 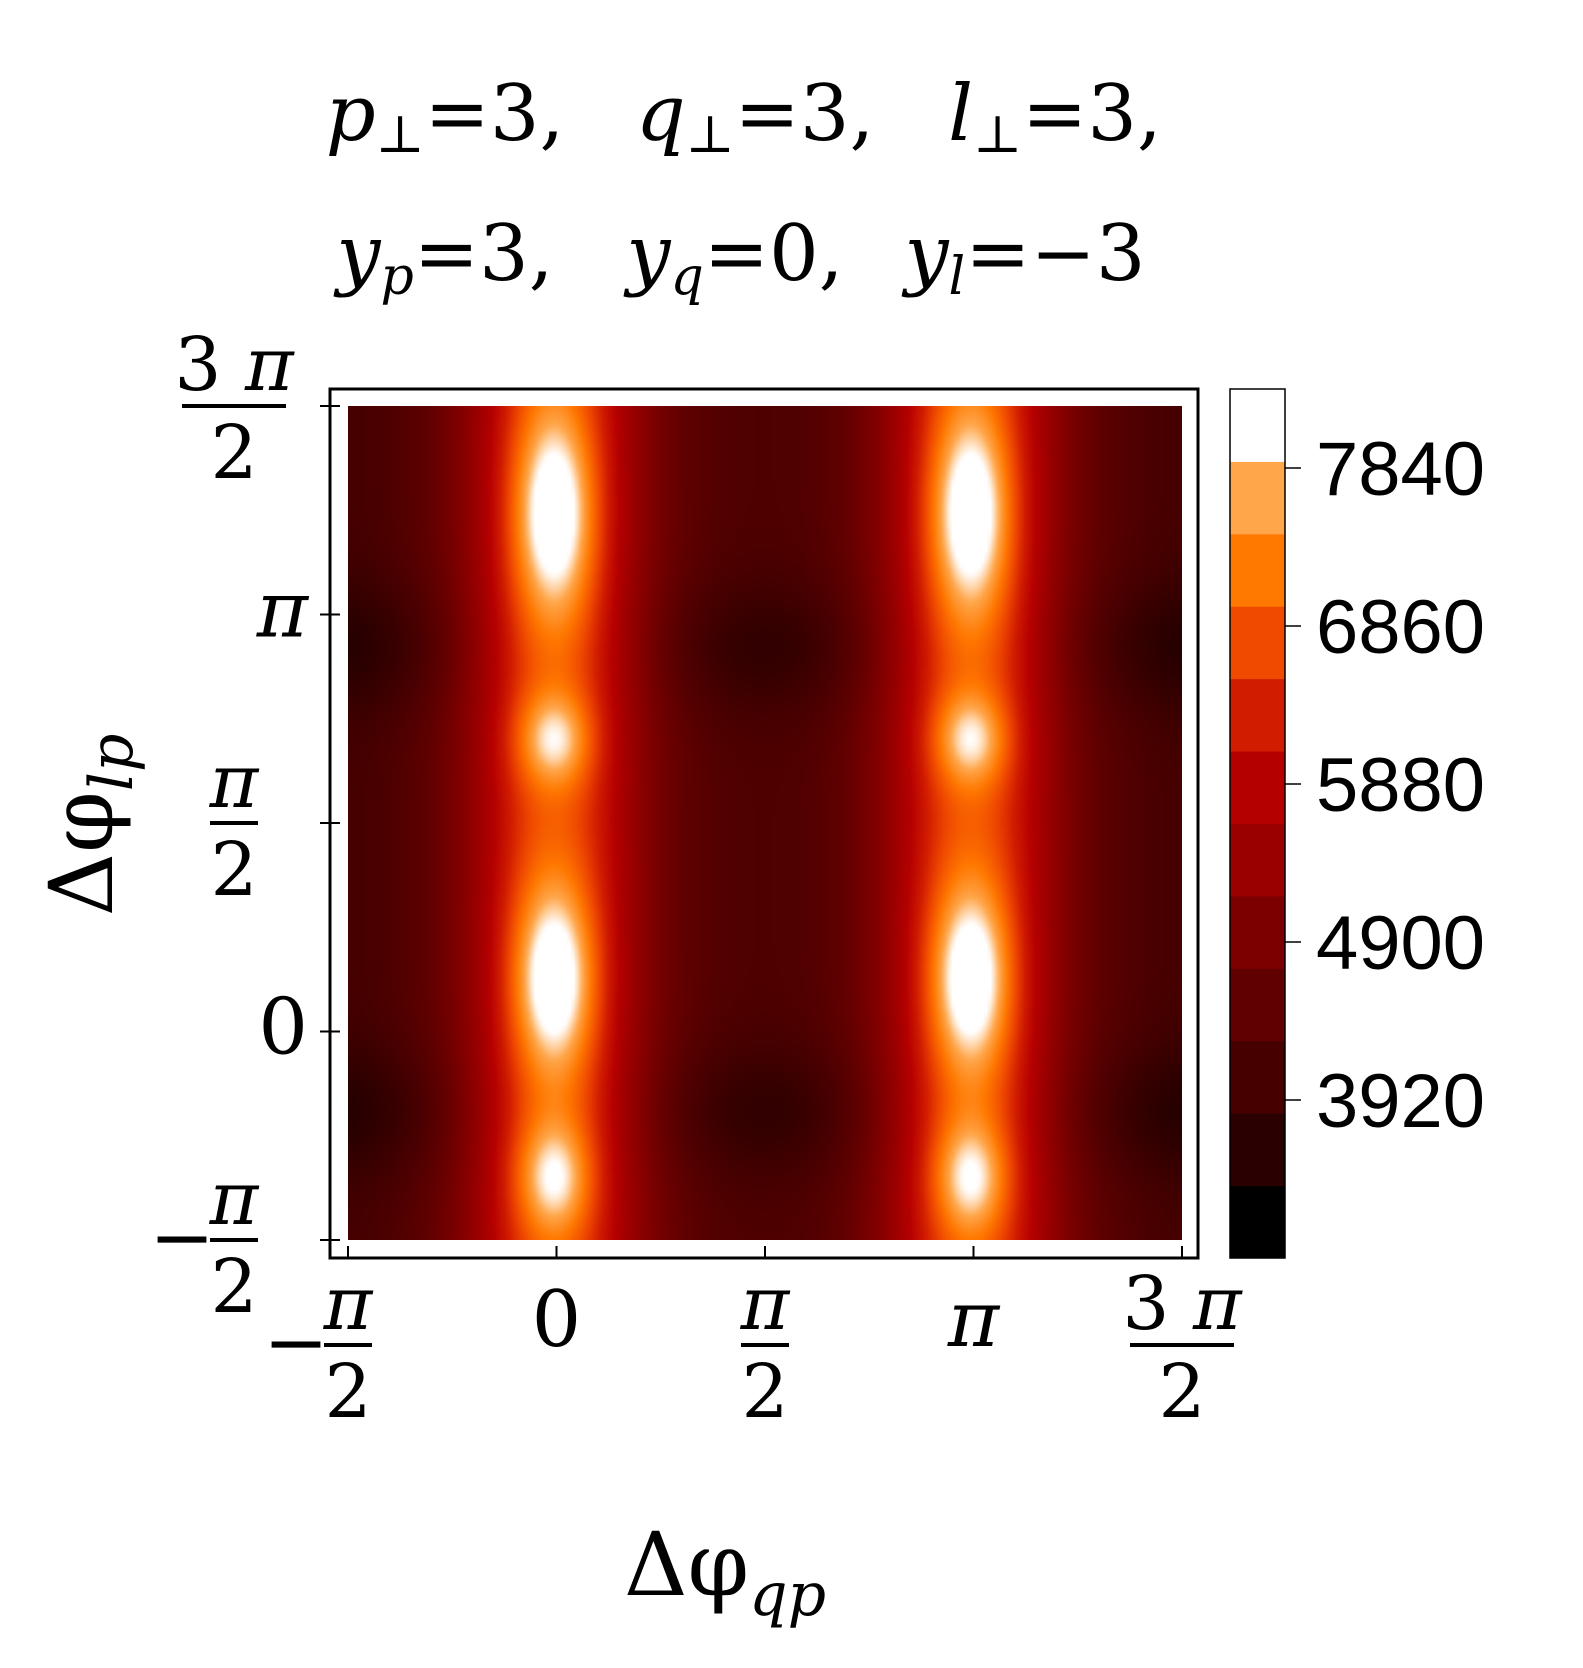 What do you see at coordinates (1400, 469) in the screenshot?
I see `colorbar-tick-label: 7840` at bounding box center [1400, 469].